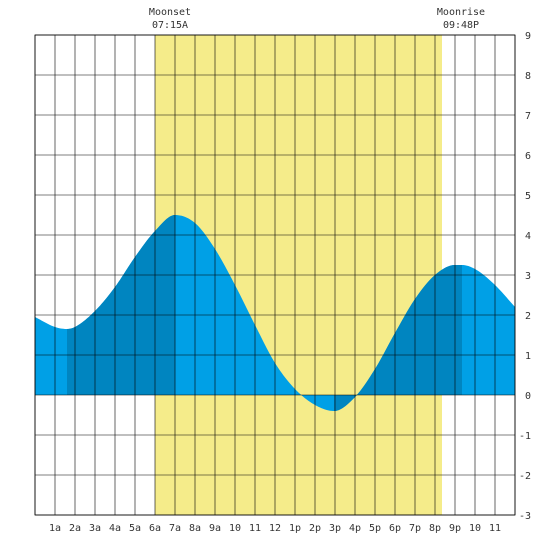 This screenshot has width=550, height=550. Describe the element at coordinates (461, 25) in the screenshot. I see `moon-event-time: 09:48P` at that location.